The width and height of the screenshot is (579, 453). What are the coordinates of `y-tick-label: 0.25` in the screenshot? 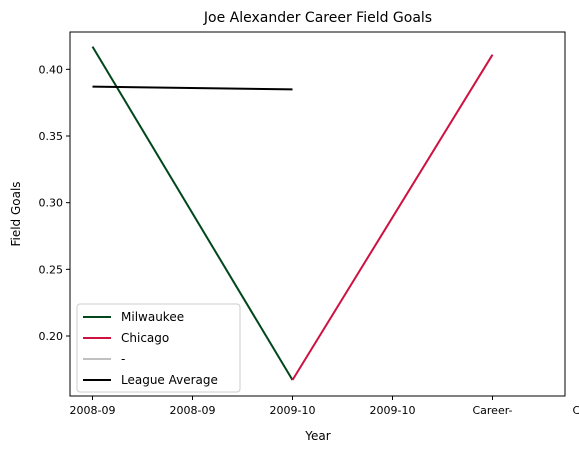 It's located at (51, 269).